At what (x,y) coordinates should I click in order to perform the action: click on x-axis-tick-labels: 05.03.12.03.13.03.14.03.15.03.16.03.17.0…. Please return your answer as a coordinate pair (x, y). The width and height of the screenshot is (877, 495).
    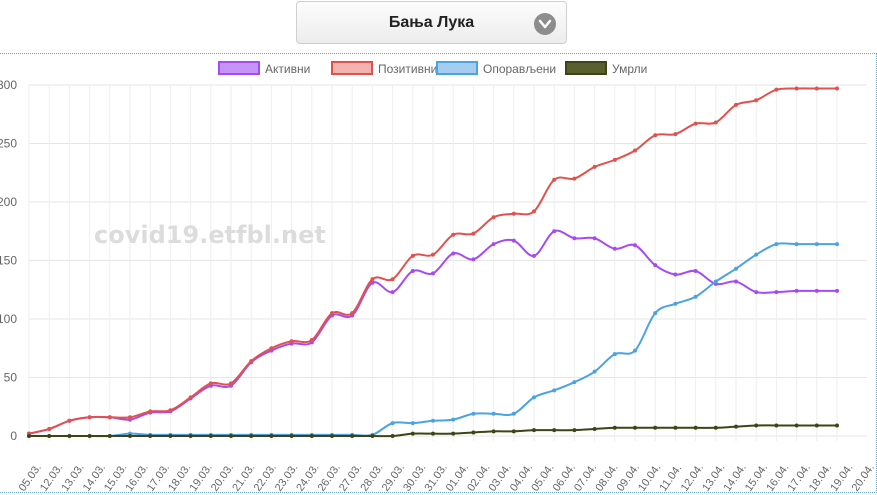
    Looking at the image, I should click on (447, 478).